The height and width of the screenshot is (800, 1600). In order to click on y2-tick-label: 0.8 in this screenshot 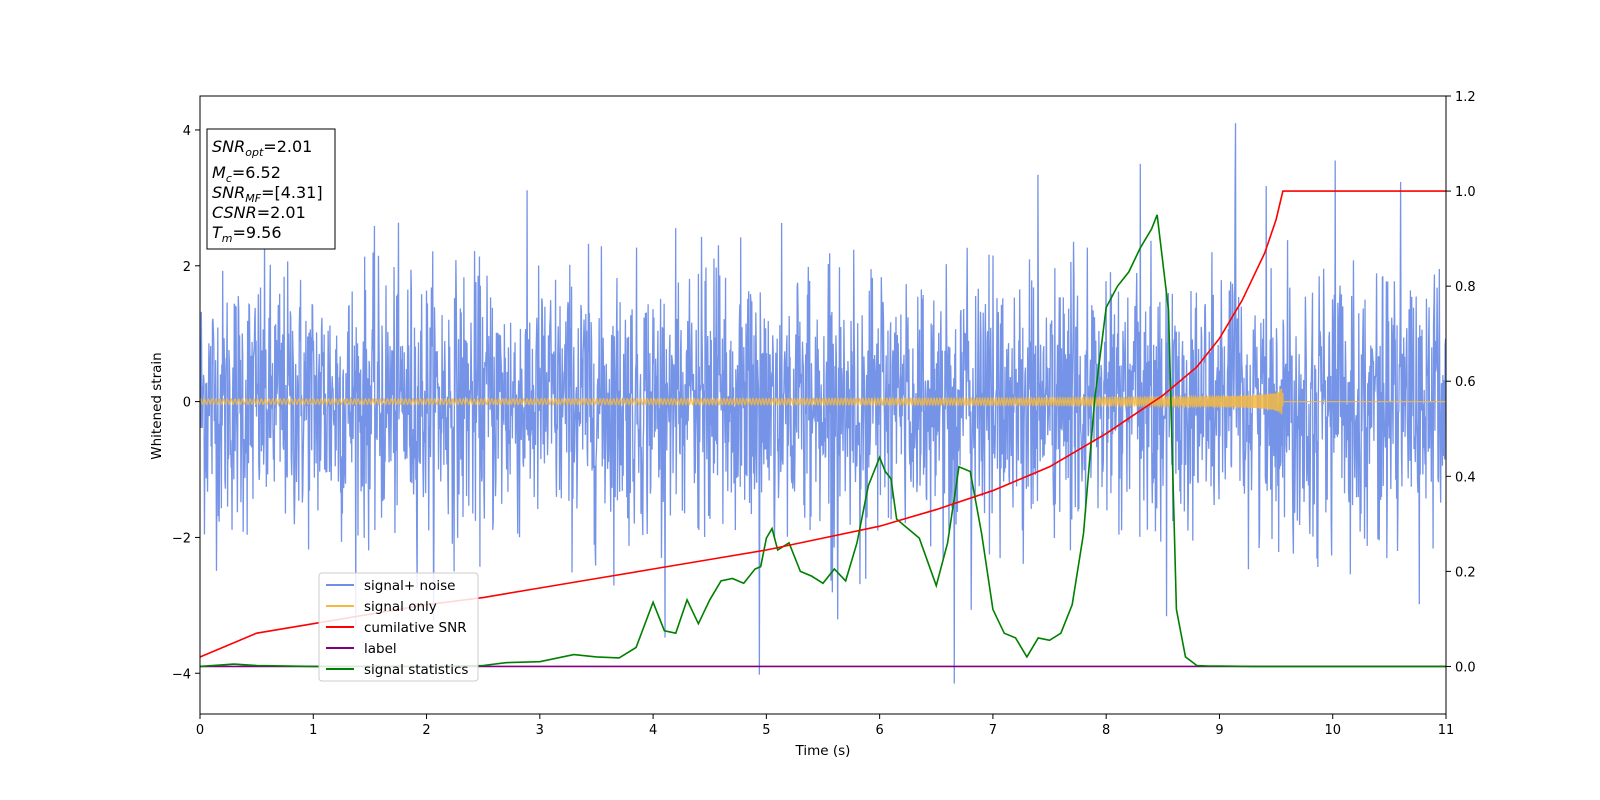, I will do `click(1465, 287)`.